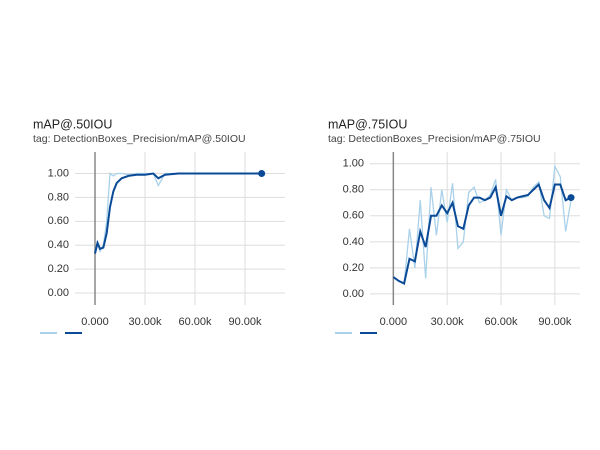 The height and width of the screenshot is (450, 600). Describe the element at coordinates (72, 124) in the screenshot. I see `chart-title: mAP@.50IOU` at that location.